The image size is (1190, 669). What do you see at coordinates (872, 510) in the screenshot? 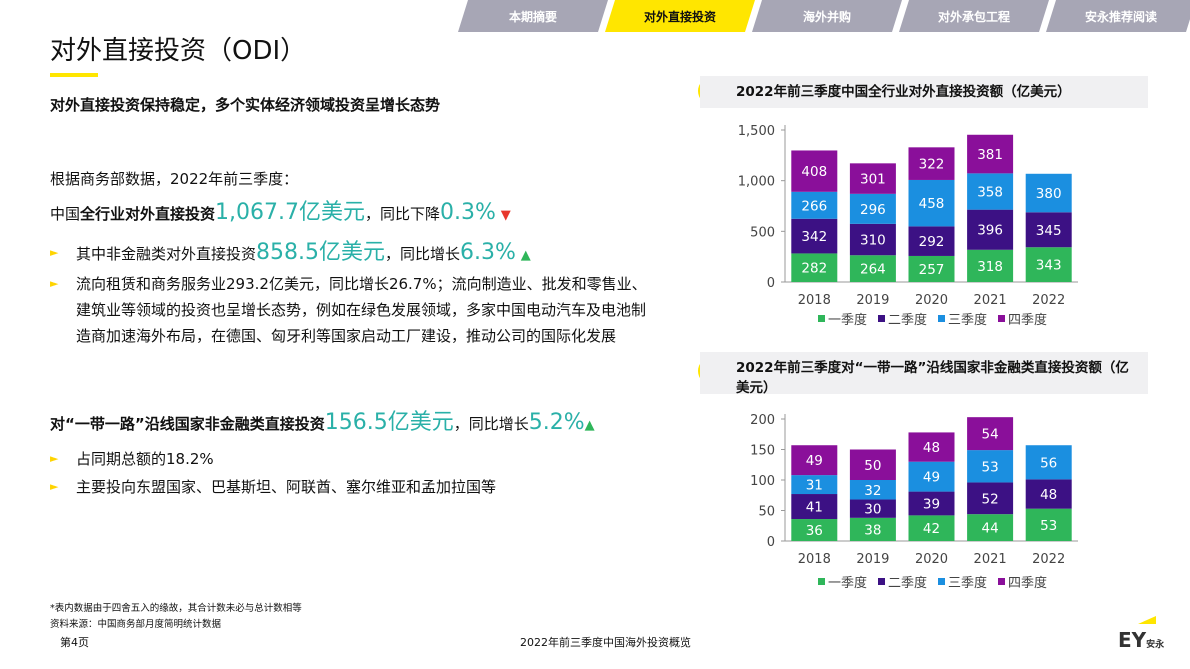
I see `data-label: 30` at bounding box center [872, 510].